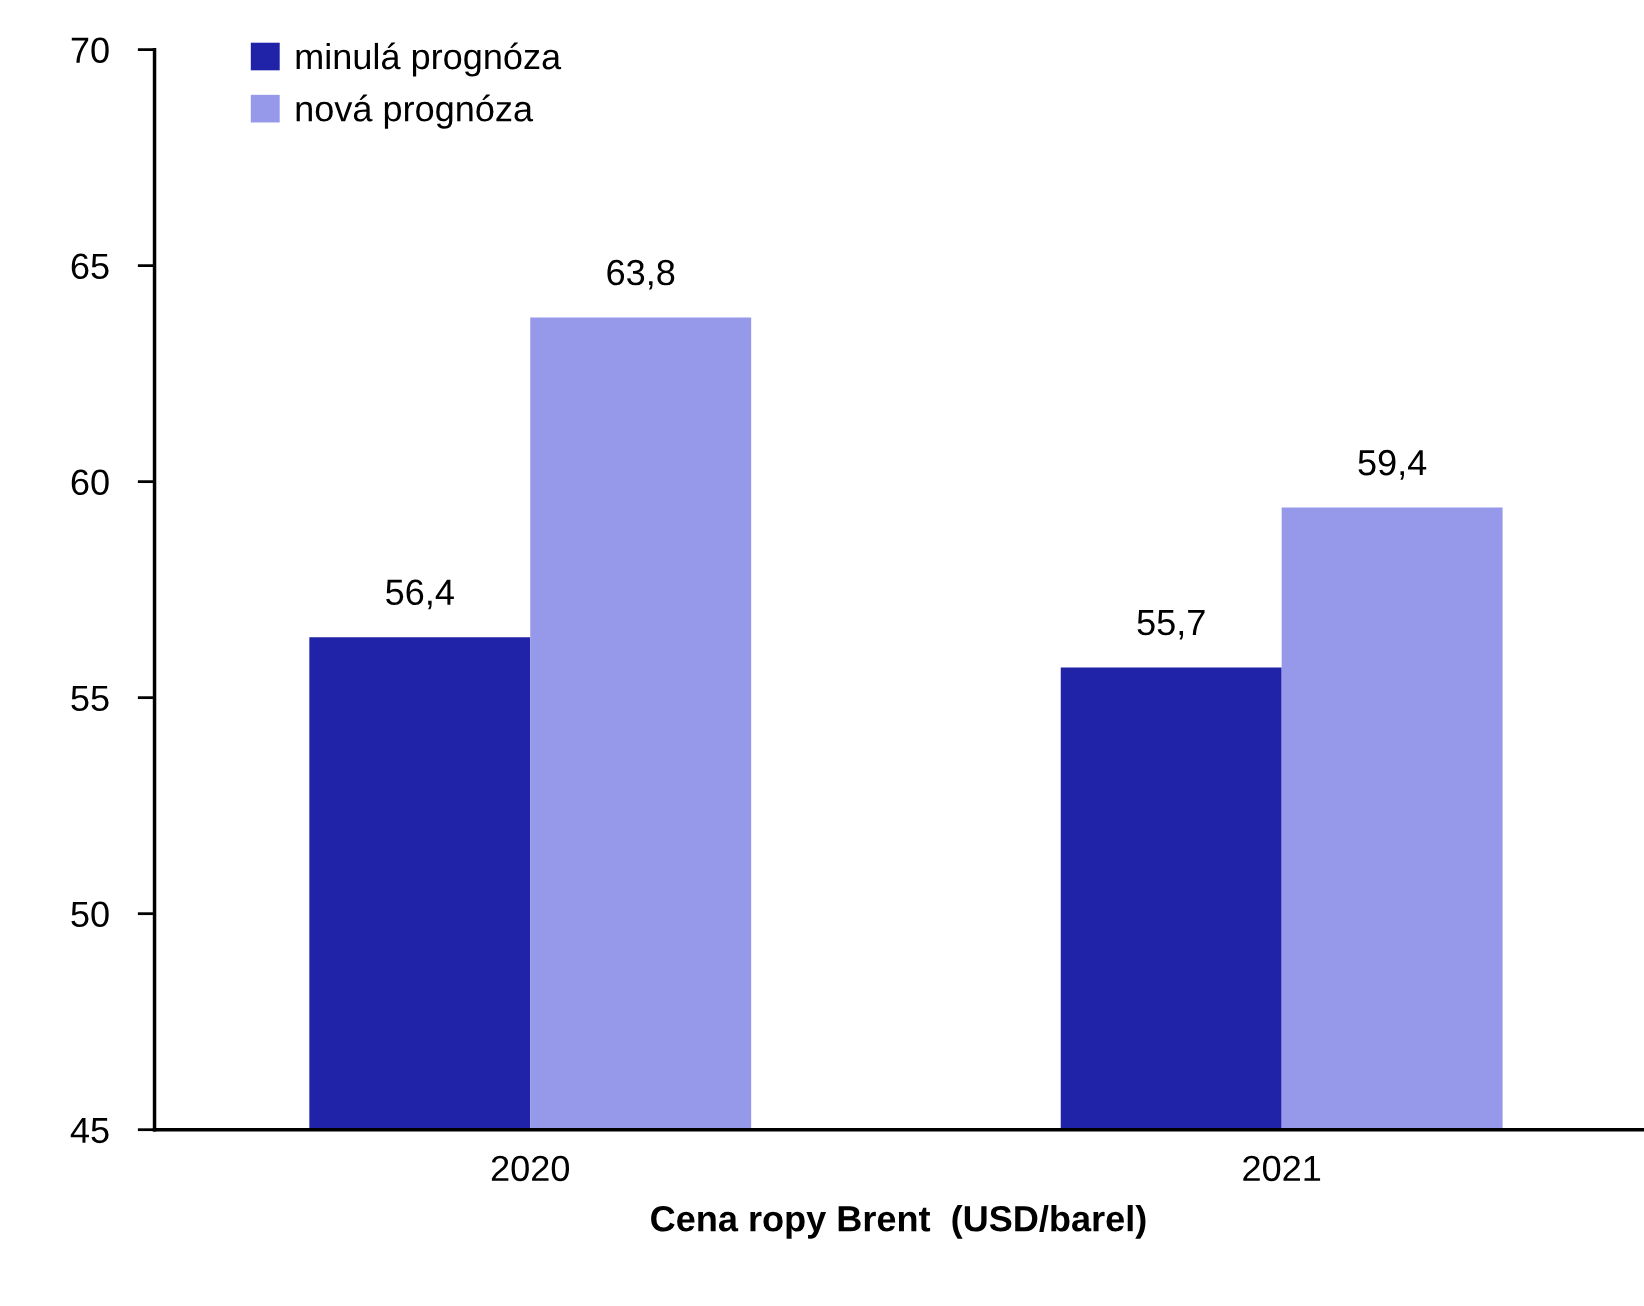 The image size is (1644, 1306). Describe the element at coordinates (90, 698) in the screenshot. I see `y-tick-label: 55` at that location.